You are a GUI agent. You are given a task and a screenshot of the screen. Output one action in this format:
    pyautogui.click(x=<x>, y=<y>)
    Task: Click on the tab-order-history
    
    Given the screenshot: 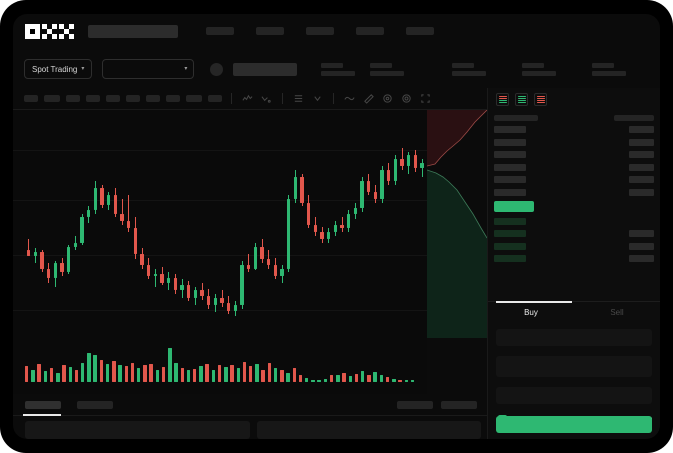 What is the action you would take?
    pyautogui.click(x=95, y=404)
    